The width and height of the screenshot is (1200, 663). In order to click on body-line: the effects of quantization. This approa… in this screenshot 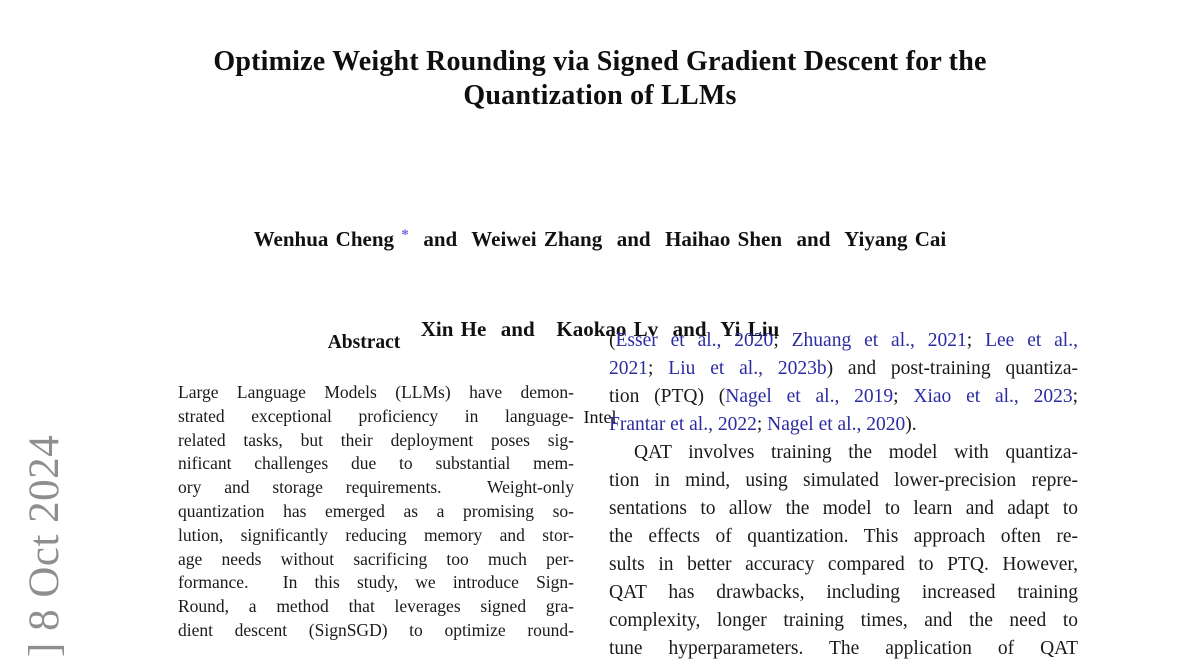, I will do `click(843, 536)`.